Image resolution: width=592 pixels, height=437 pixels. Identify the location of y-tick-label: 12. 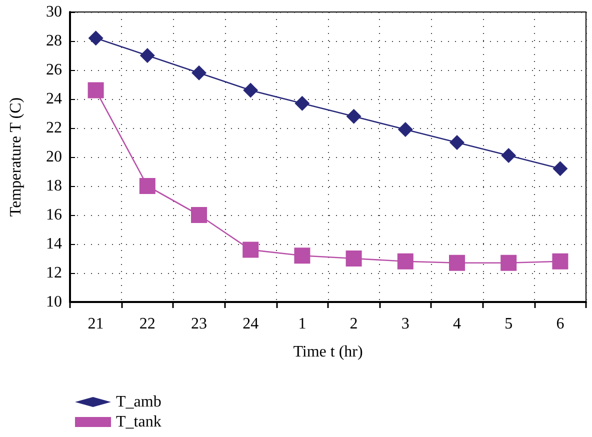
(54, 273).